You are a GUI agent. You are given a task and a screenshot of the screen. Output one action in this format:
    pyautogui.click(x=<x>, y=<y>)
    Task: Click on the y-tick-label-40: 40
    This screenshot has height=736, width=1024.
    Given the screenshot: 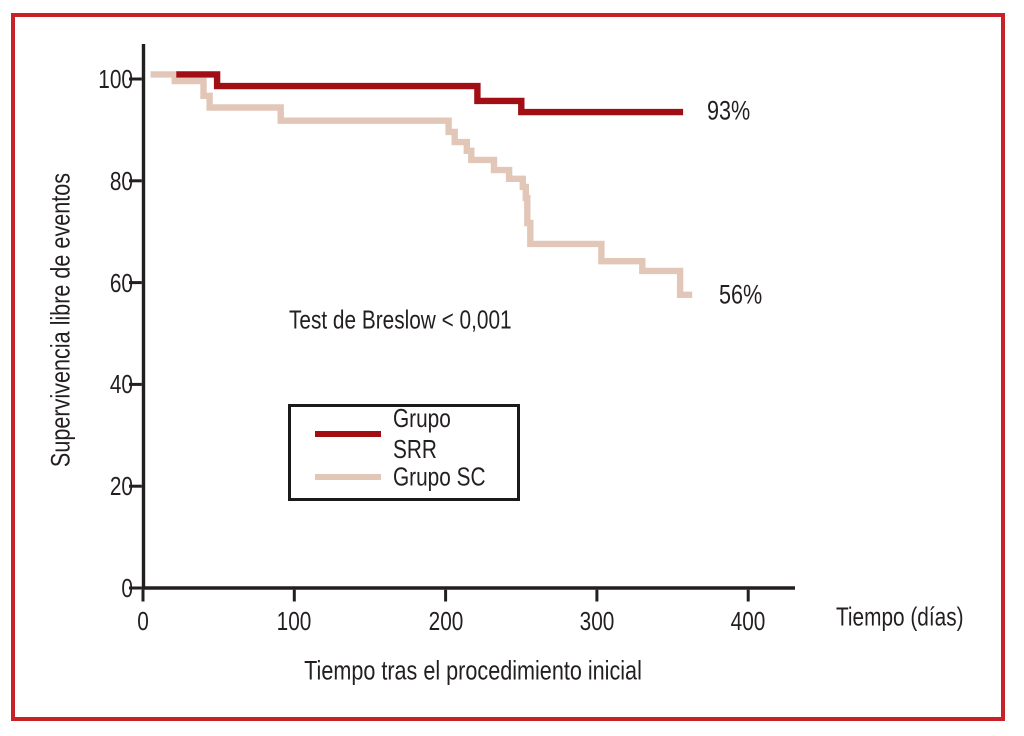 What is the action you would take?
    pyautogui.click(x=121, y=384)
    